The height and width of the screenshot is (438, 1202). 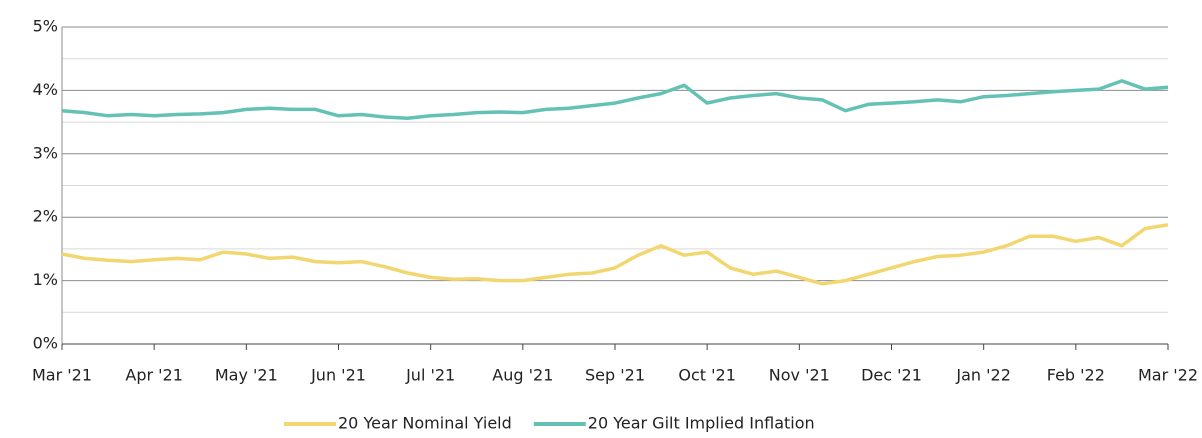 What do you see at coordinates (522, 375) in the screenshot?
I see `x-tick-label: Aug '21` at bounding box center [522, 375].